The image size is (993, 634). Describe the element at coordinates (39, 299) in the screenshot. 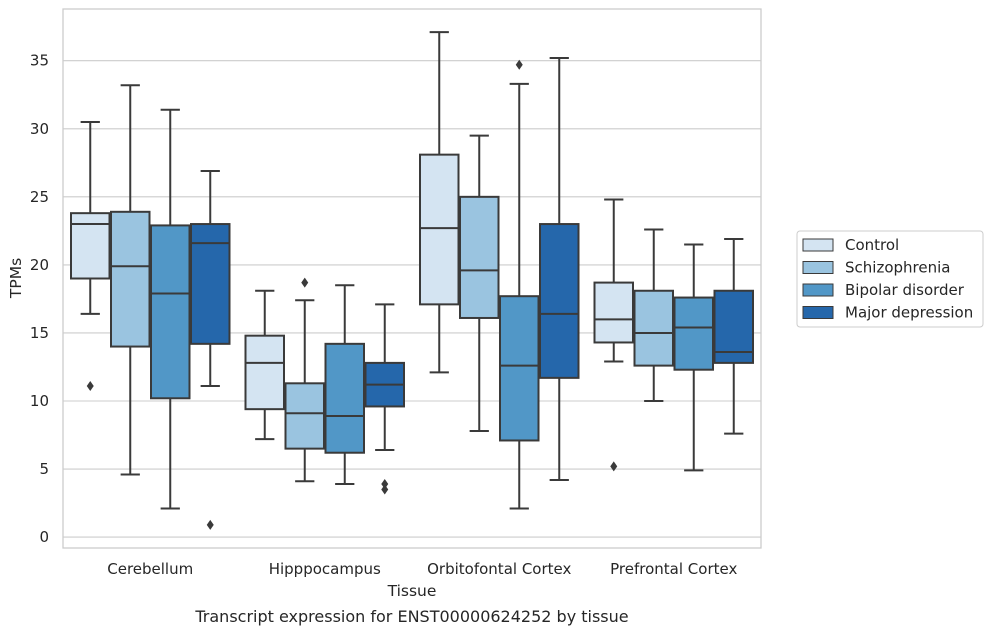

I see `y-axis-ticks: 0 5 10 15 20 25 30 35` at that location.